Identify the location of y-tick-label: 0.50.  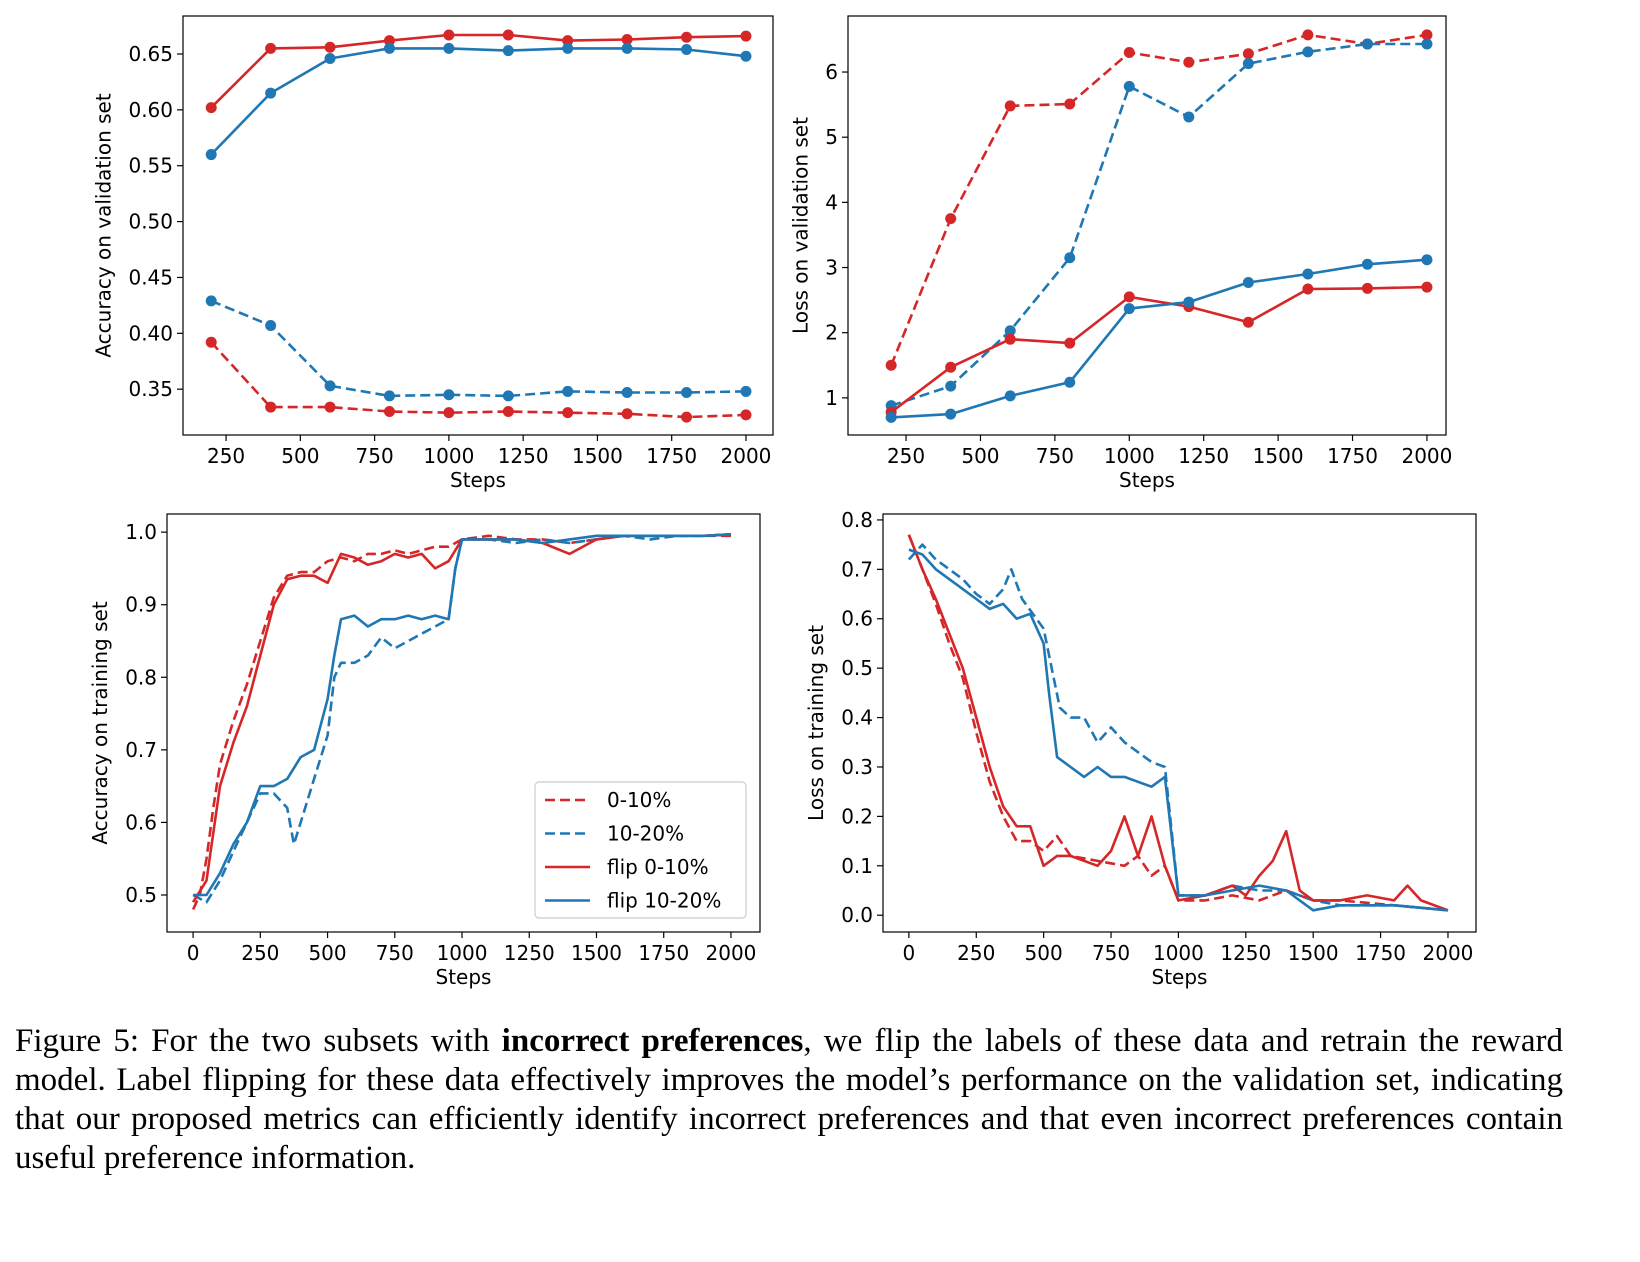
(150, 222).